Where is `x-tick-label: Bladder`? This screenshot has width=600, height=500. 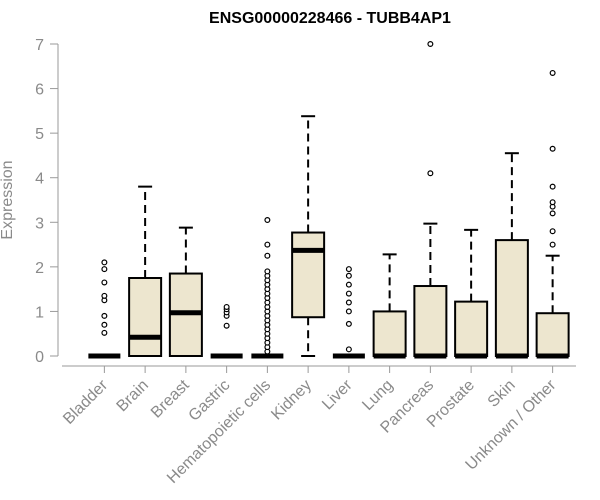
x-tick-label: Bladder is located at coordinates (85, 401).